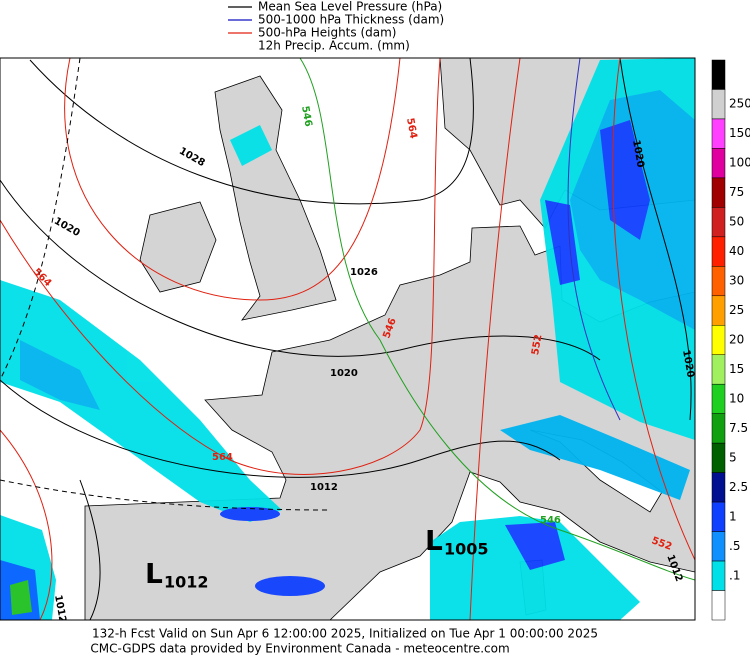  What do you see at coordinates (351, 20) in the screenshot?
I see `legend-label: 500-1000 hPa Thickness (dam)` at bounding box center [351, 20].